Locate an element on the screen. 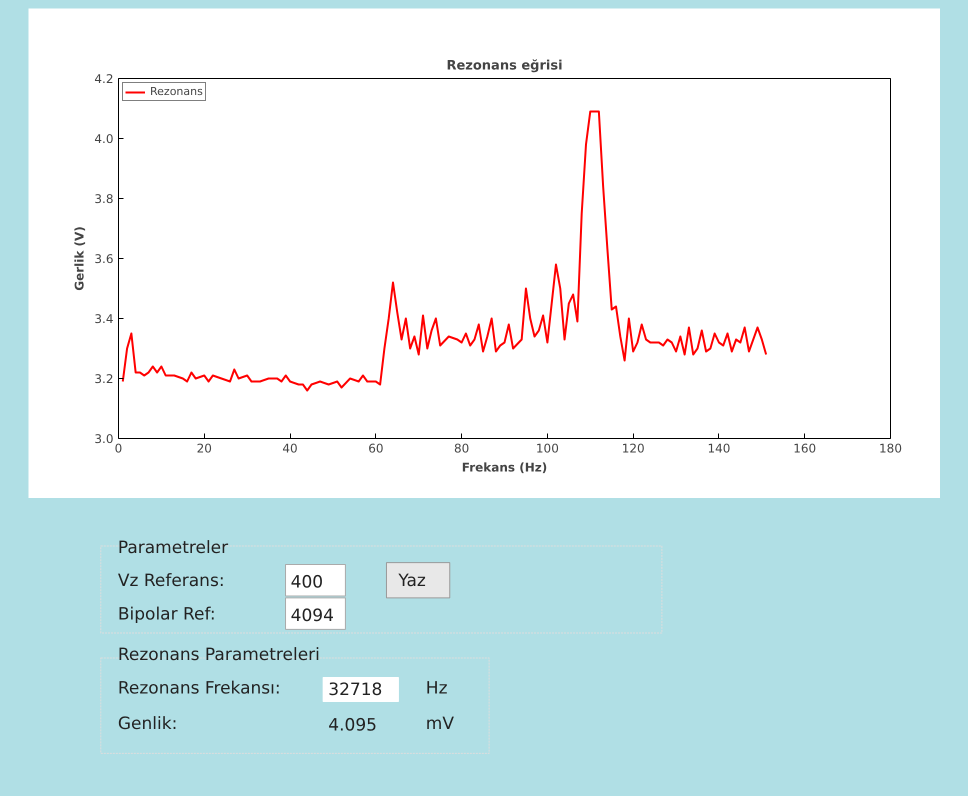 The width and height of the screenshot is (968, 796). text: 4094 is located at coordinates (312, 616).